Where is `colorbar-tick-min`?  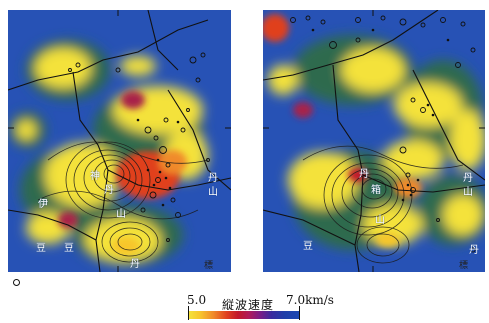
colorbar-tick-min is located at coordinates (188, 313).